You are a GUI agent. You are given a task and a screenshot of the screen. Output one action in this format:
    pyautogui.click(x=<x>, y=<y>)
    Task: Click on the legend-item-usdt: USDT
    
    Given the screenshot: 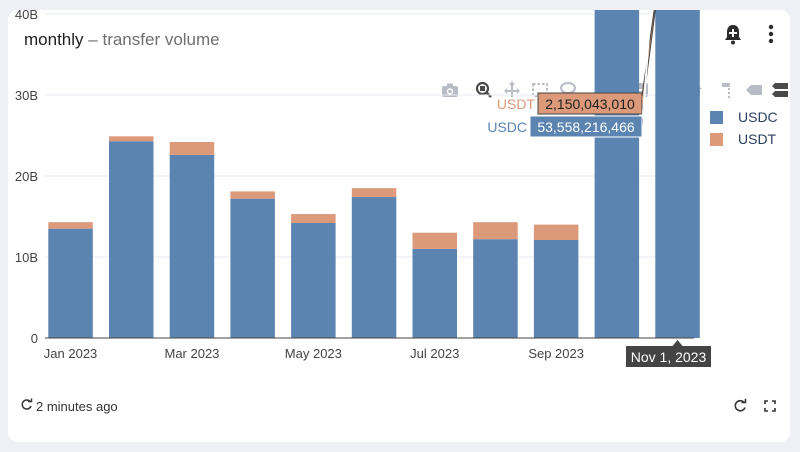 What is the action you would take?
    pyautogui.click(x=744, y=139)
    